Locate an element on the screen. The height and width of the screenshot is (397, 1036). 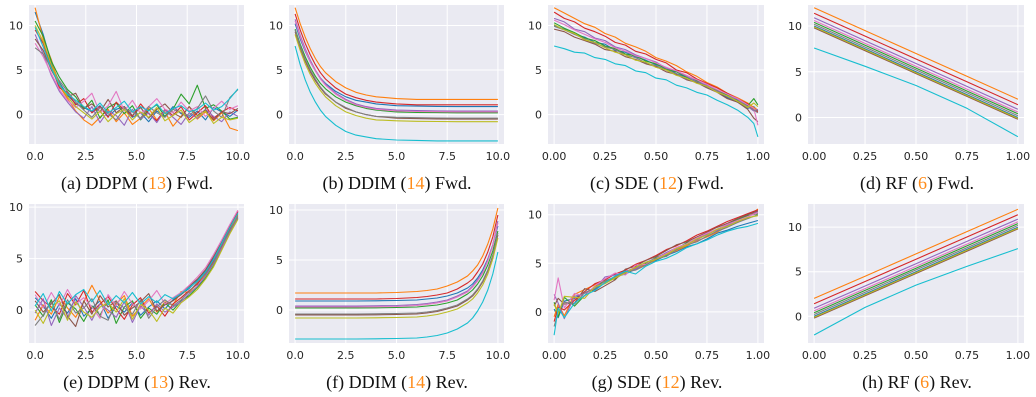
subplot-d: 0.00 0.25 0.50 0.75 1.00 0 5 10 (d) RF (6) Fwd. is located at coordinates (909, 99).